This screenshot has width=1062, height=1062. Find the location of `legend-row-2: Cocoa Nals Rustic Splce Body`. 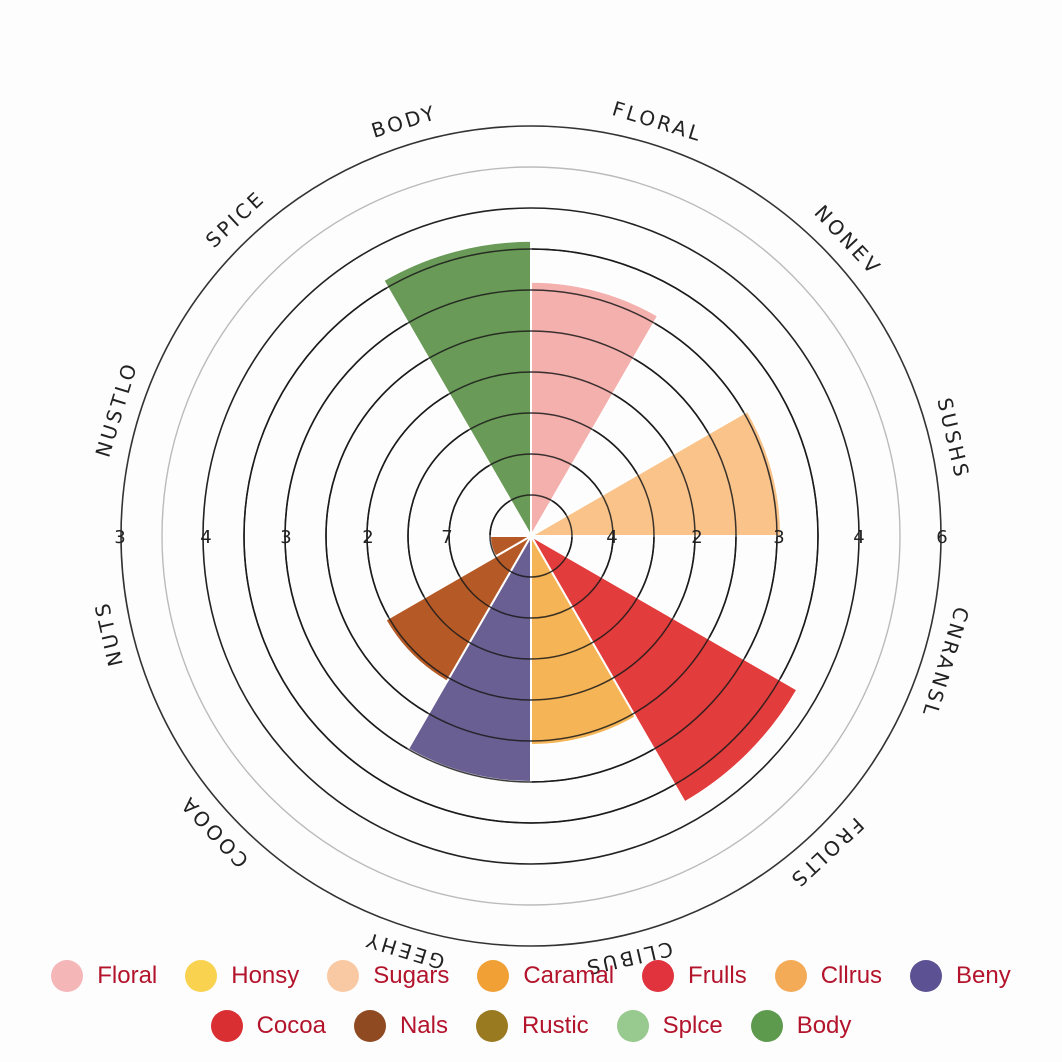

legend-row-2: Cocoa Nals Rustic Splce Body is located at coordinates (531, 1026).